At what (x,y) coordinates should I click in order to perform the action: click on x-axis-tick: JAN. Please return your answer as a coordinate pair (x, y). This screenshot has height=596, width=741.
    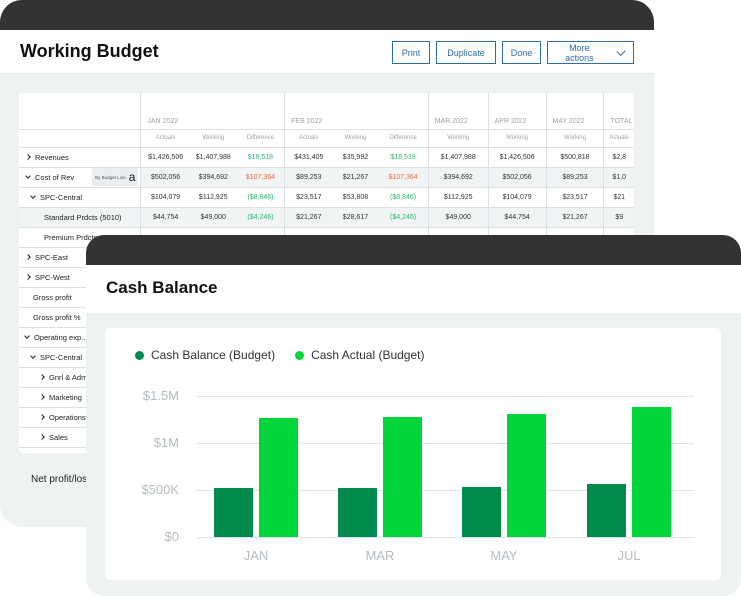
    Looking at the image, I should click on (256, 555).